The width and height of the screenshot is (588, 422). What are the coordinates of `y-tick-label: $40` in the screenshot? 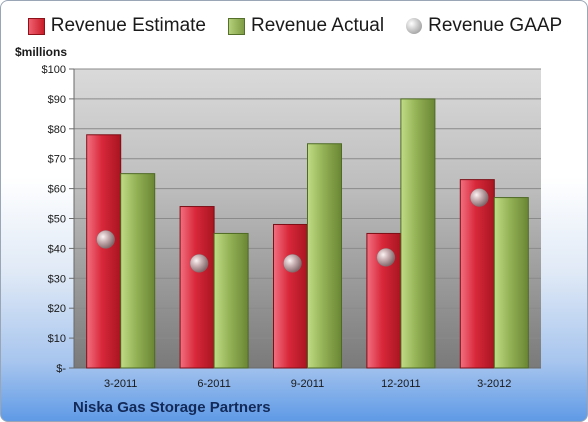 It's located at (57, 249).